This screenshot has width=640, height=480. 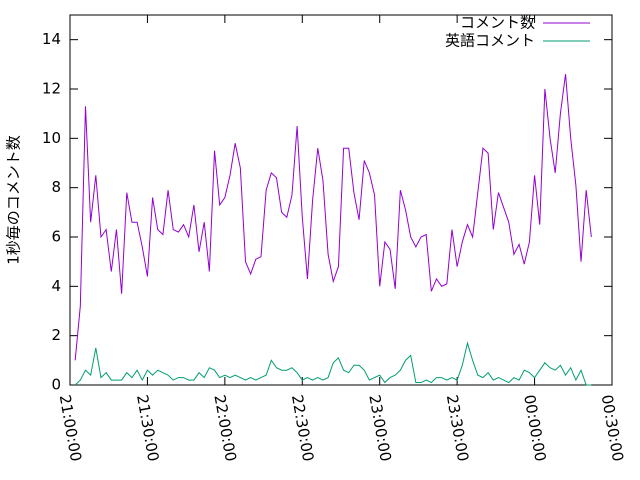 I want to click on x-tick-label: 22:30:00, so click(x=302, y=427).